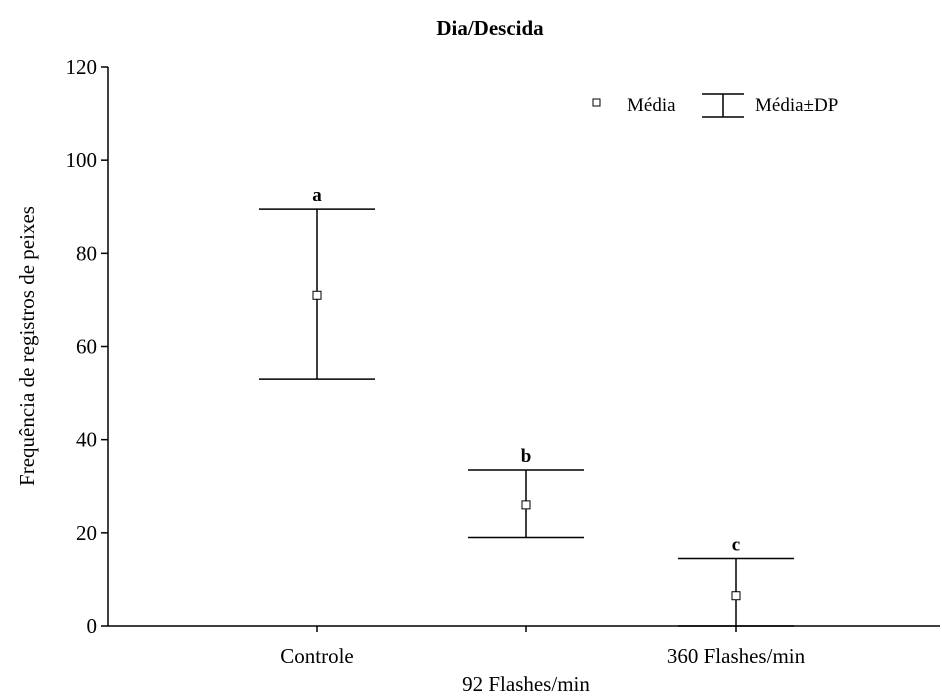  What do you see at coordinates (27, 346) in the screenshot?
I see `y-axis-label: Frequência de registros de peixes` at bounding box center [27, 346].